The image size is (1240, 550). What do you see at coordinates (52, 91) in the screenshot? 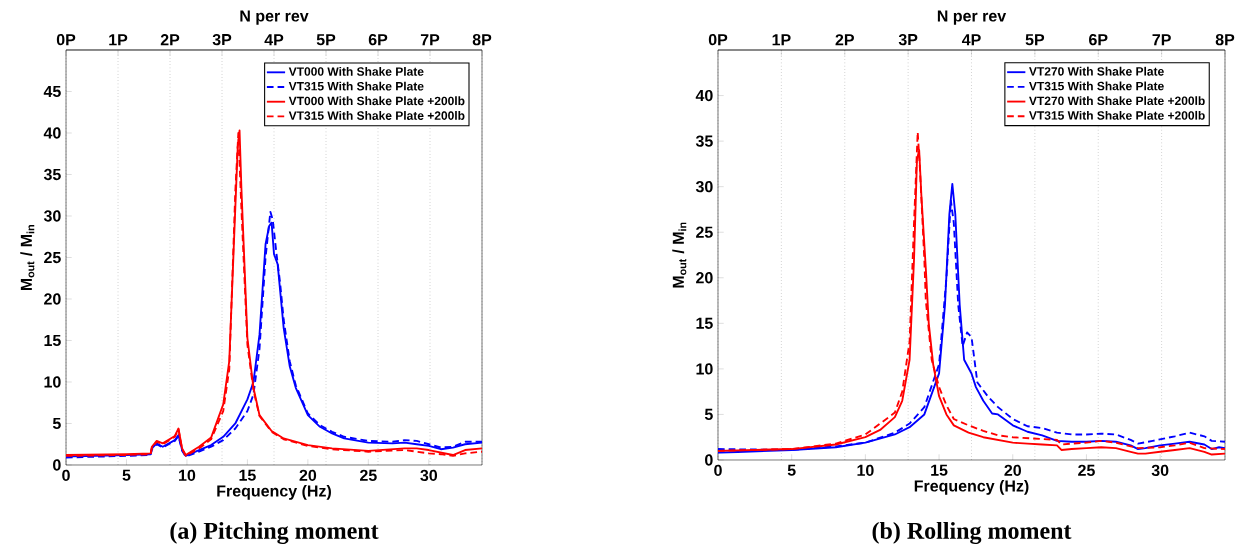
I see `y-tick-label: 45` at bounding box center [52, 91].